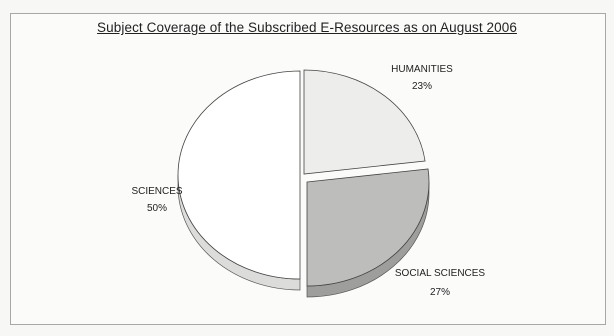 Image resolution: width=614 pixels, height=336 pixels. What do you see at coordinates (368, 227) in the screenshot?
I see `slice-social-sciences` at bounding box center [368, 227].